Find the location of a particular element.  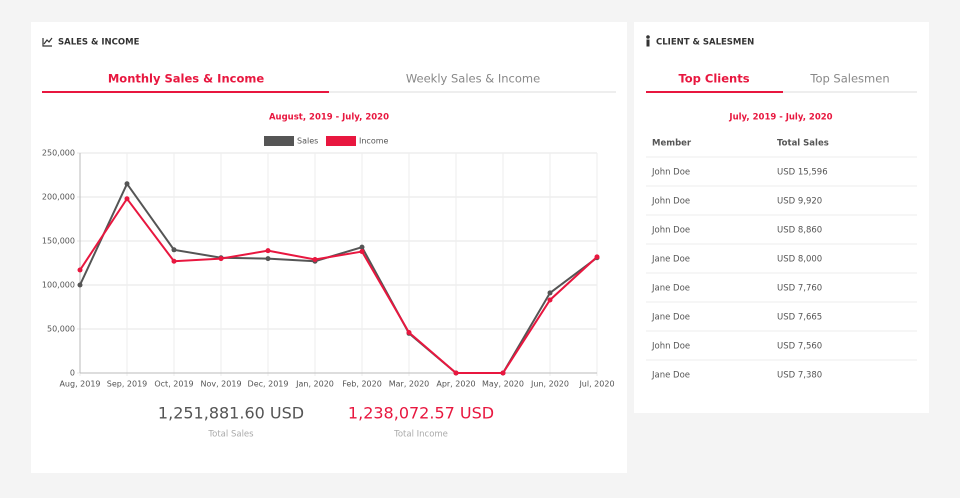

tab: Weekly Sales & Income is located at coordinates (473, 79).